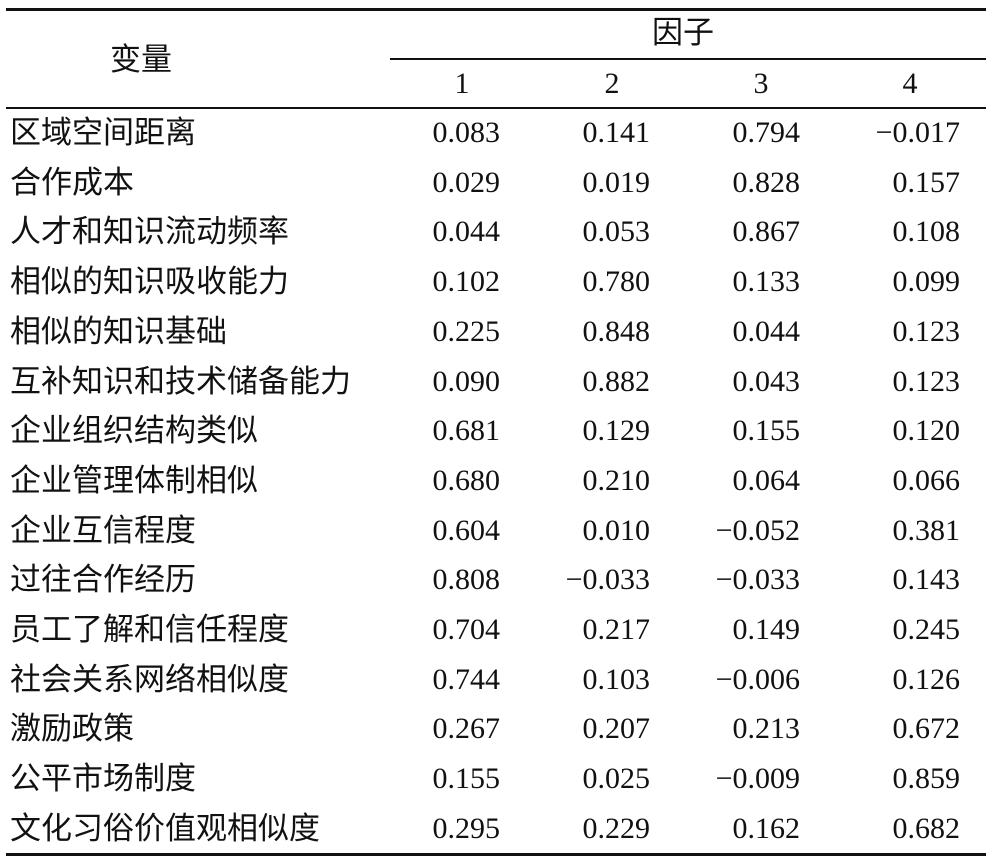  Describe the element at coordinates (466, 679) in the screenshot. I see `factor-1-loading-cell: 0.744` at that location.